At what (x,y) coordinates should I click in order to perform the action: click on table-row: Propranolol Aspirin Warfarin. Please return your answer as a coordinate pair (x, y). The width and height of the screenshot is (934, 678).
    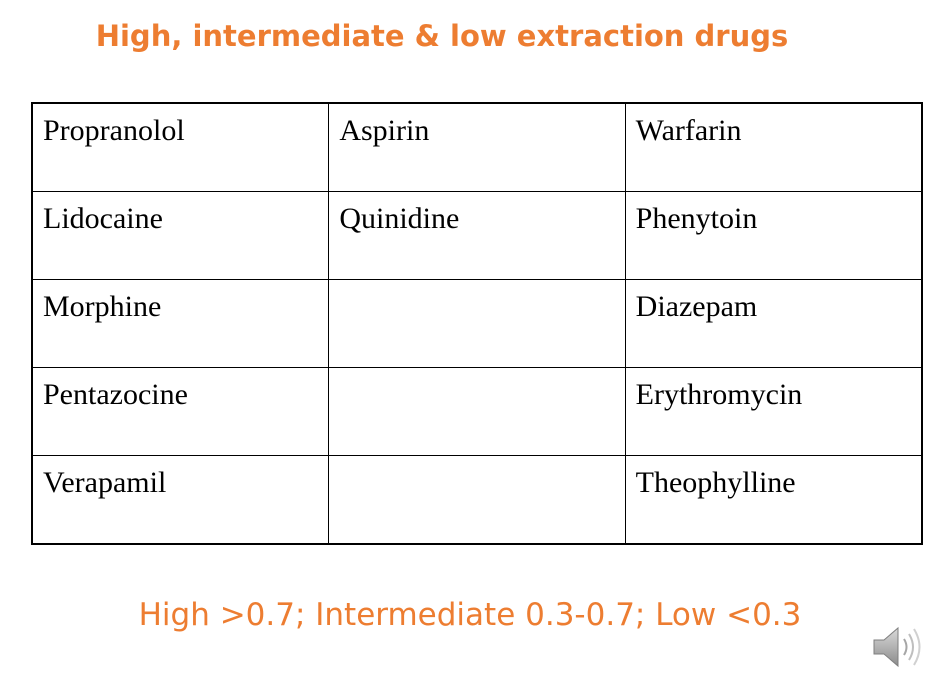
    Looking at the image, I should click on (477, 147).